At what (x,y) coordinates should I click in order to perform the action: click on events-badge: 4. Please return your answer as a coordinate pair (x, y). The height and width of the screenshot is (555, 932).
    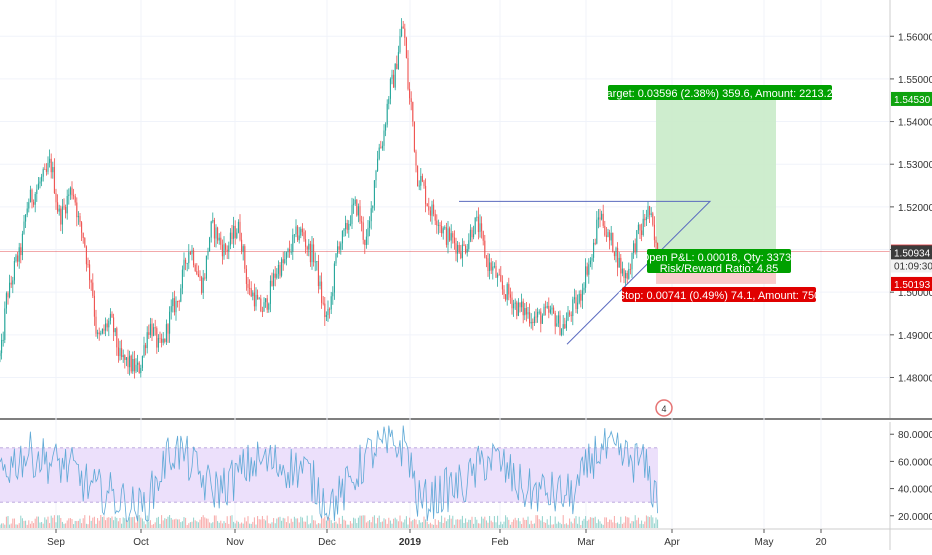
    Looking at the image, I should click on (664, 408).